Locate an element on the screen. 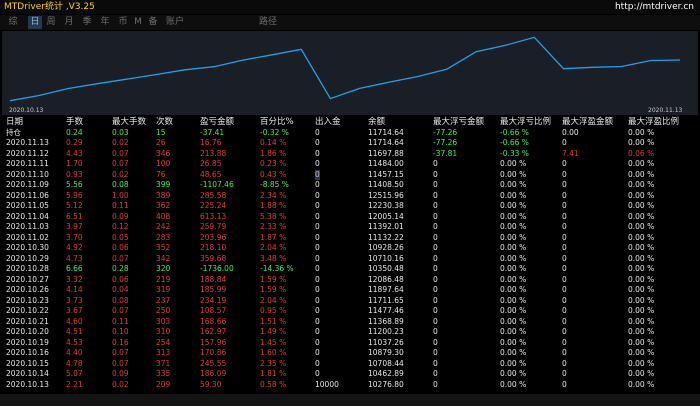  col-balance-cell: 10928.26 is located at coordinates (386, 247).